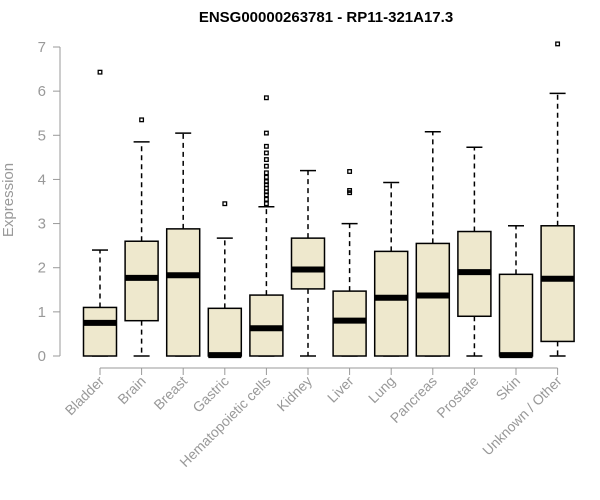 This screenshot has height=500, width=600. What do you see at coordinates (266, 226) in the screenshot?
I see `box-hematopoietic-cells` at bounding box center [266, 226].